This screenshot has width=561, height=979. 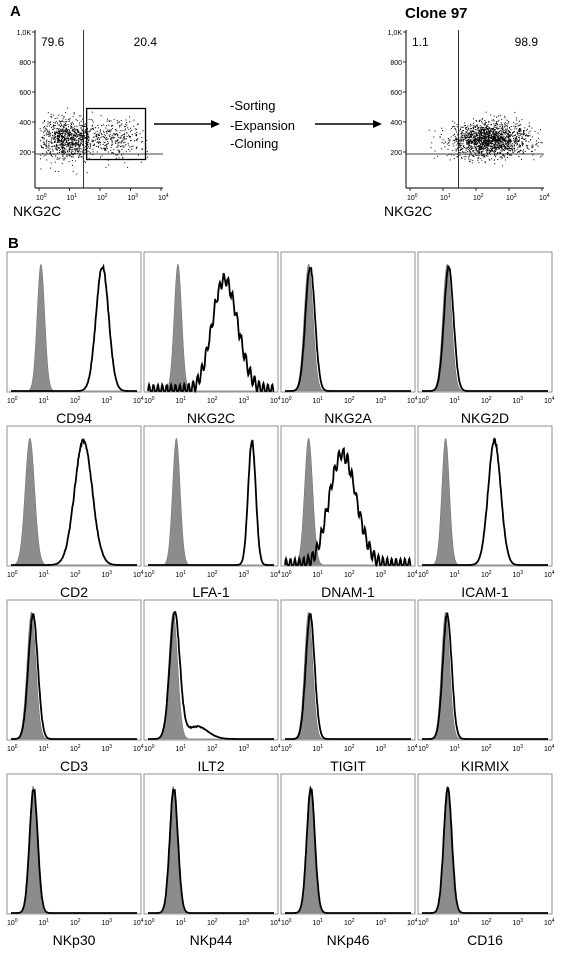 I want to click on gate-box, so click(x=116, y=134).